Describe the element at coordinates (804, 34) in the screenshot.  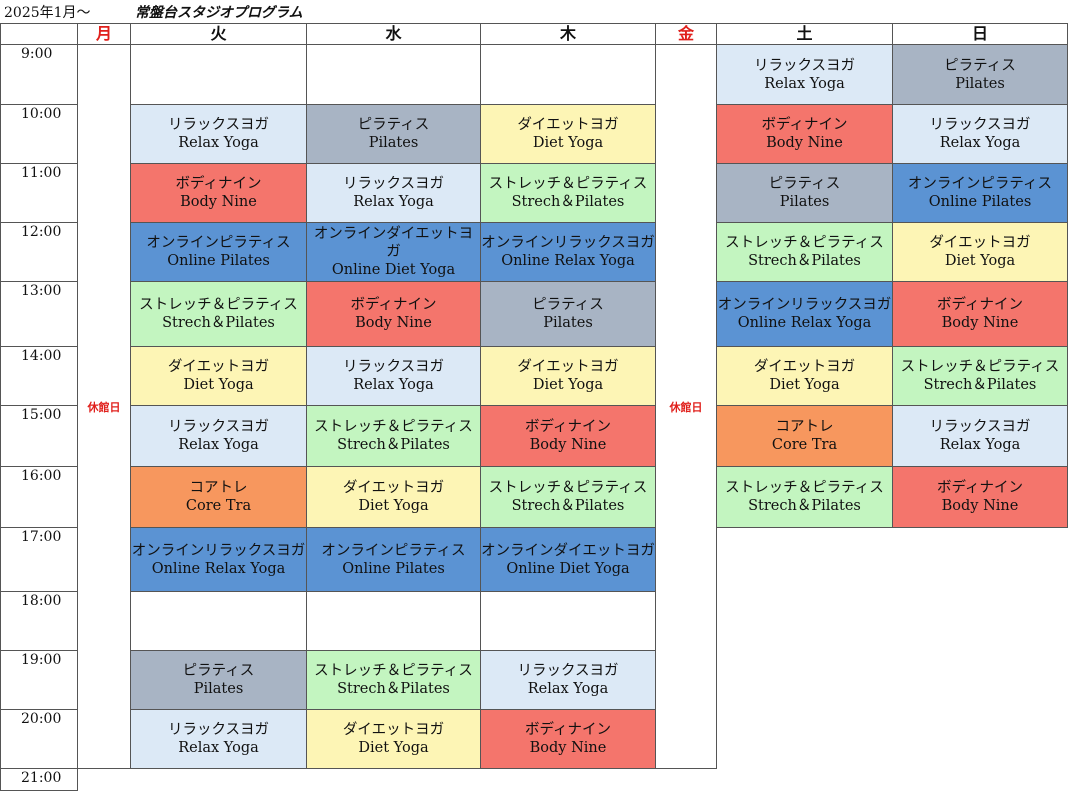
I see `day-header-6: 土` at that location.